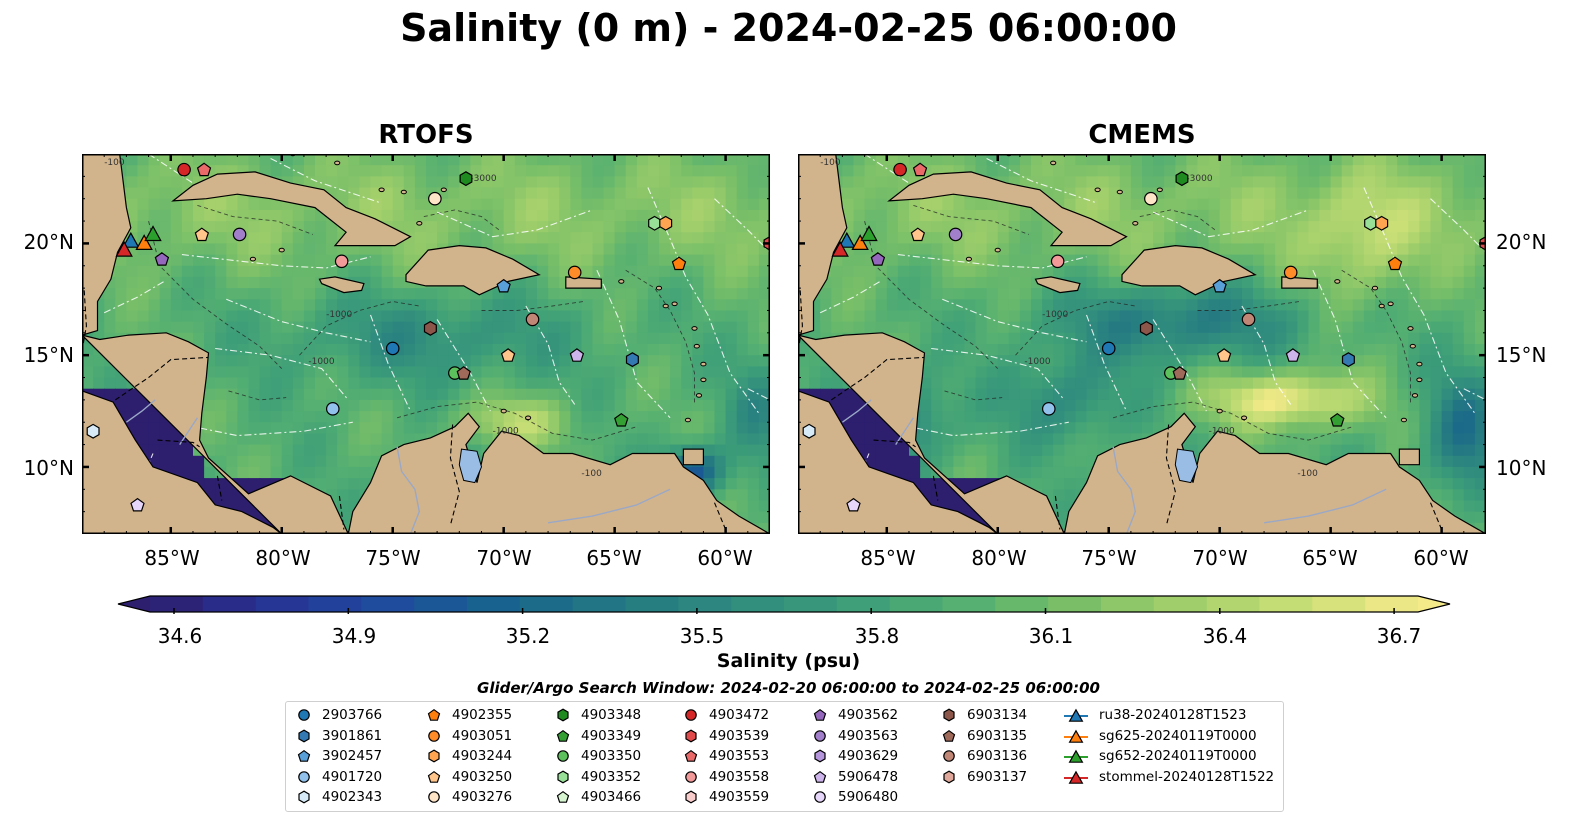  What do you see at coordinates (506, 431) in the screenshot?
I see `contour-label: -1000` at bounding box center [506, 431].